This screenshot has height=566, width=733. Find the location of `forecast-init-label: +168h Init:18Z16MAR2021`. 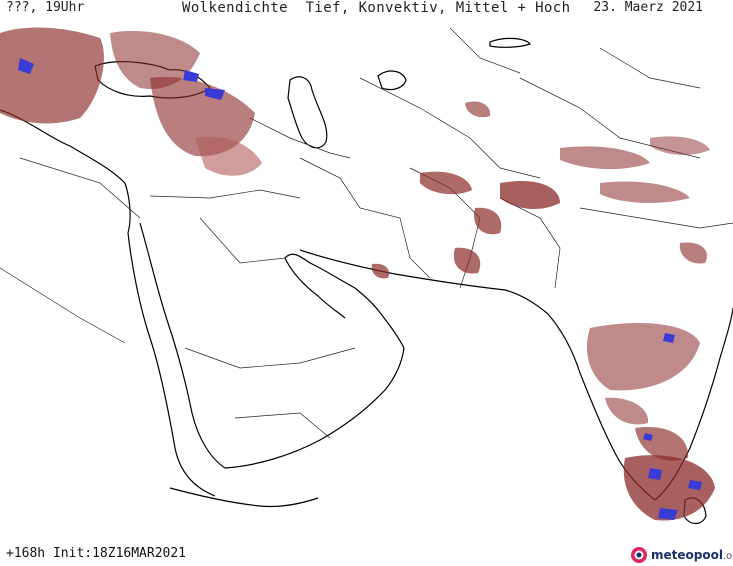

forecast-init-label: +168h Init:18Z16MAR2021 is located at coordinates (96, 553).